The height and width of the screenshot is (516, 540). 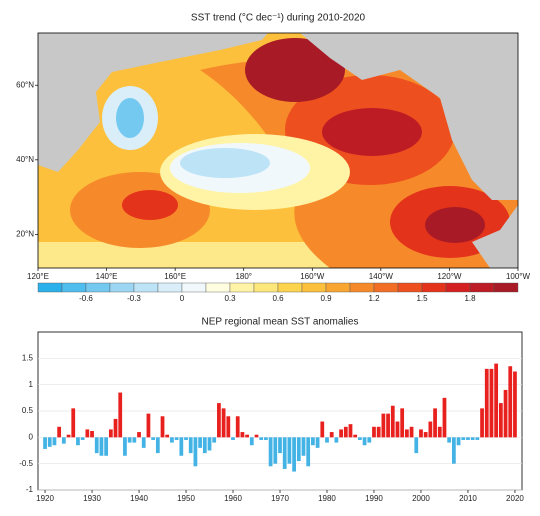 I want to click on colorbar-label: -0.3, so click(x=134, y=298).